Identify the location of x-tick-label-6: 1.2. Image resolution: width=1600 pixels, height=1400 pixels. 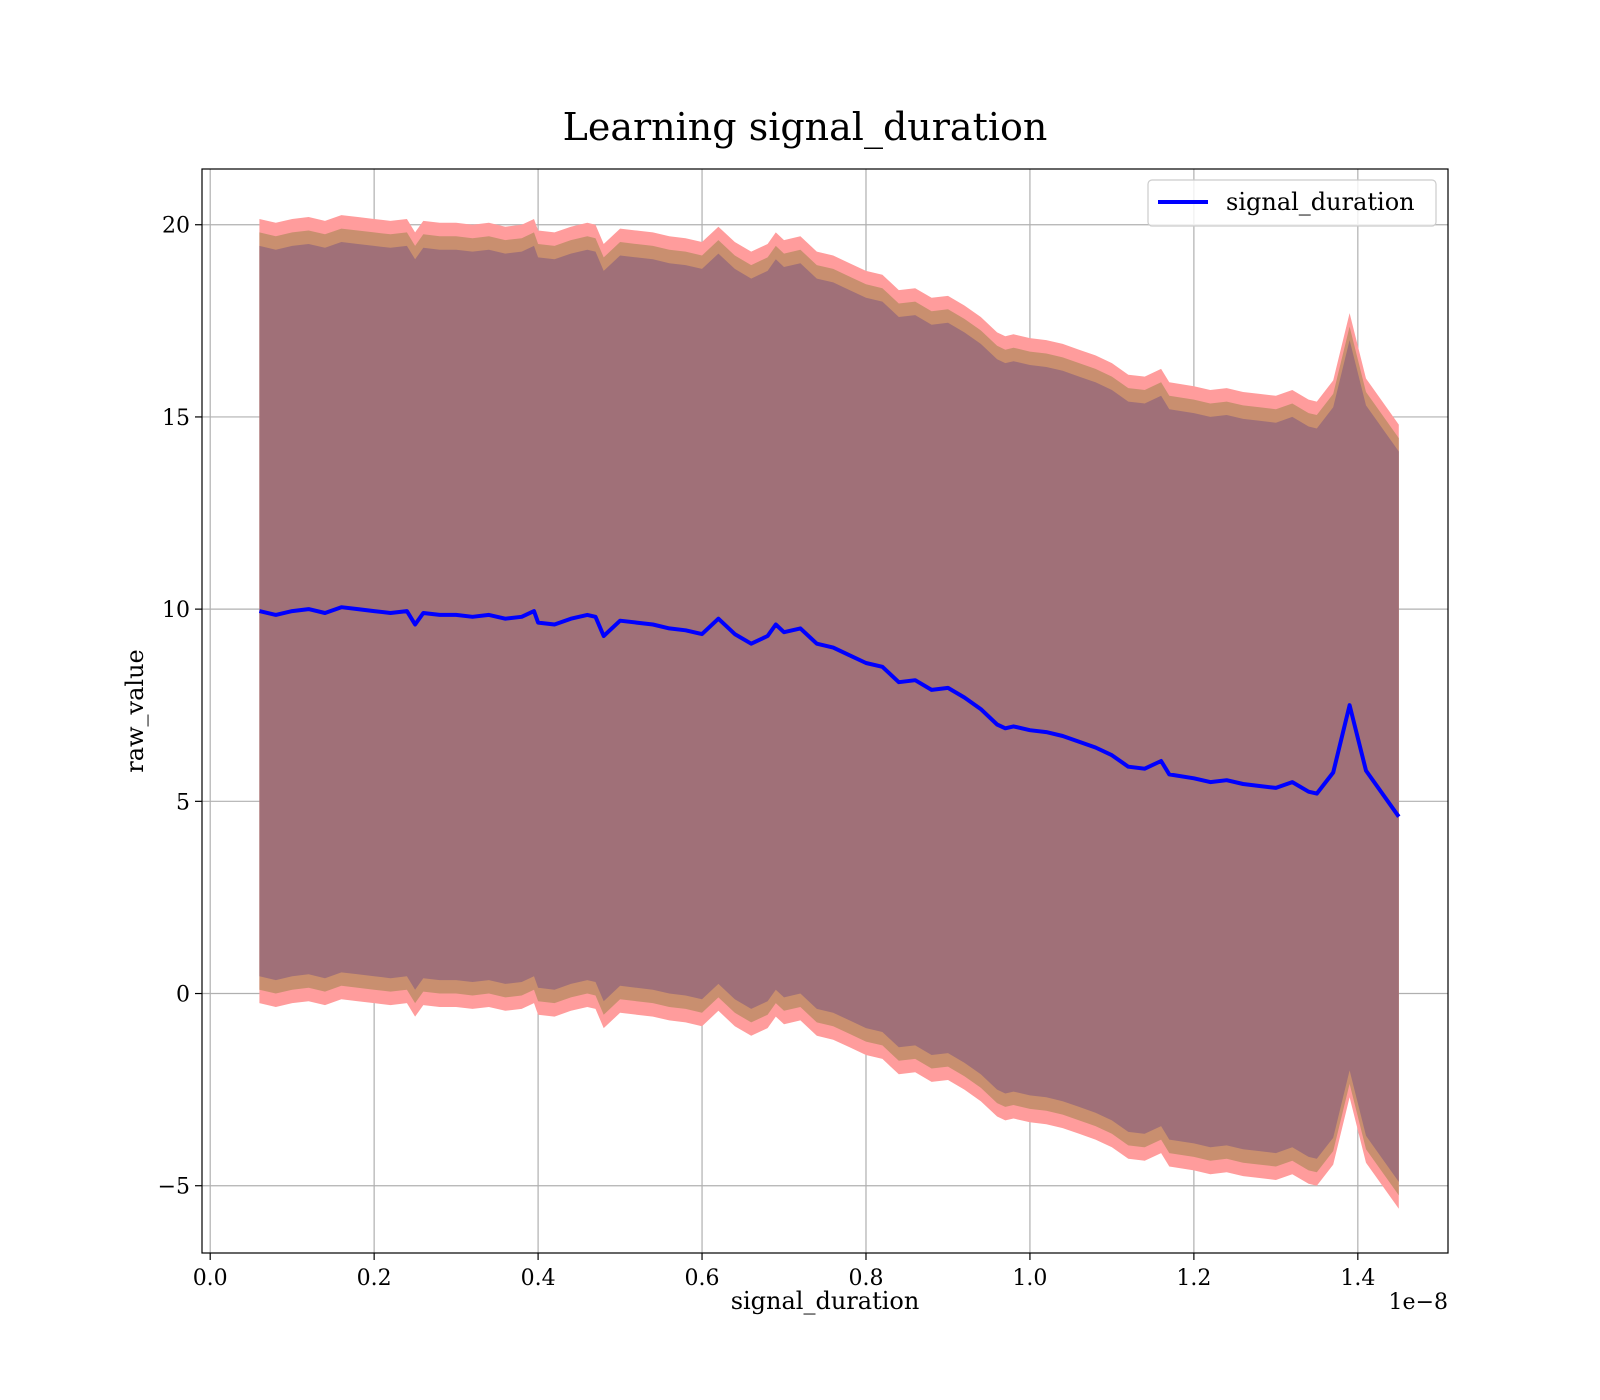
(1193, 1278).